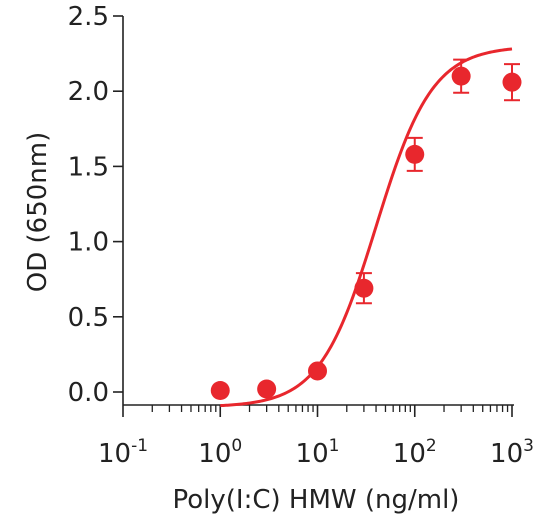 This screenshot has height=528, width=555. Describe the element at coordinates (528, 446) in the screenshot. I see `x-tick-exponent-4: 3` at that location.